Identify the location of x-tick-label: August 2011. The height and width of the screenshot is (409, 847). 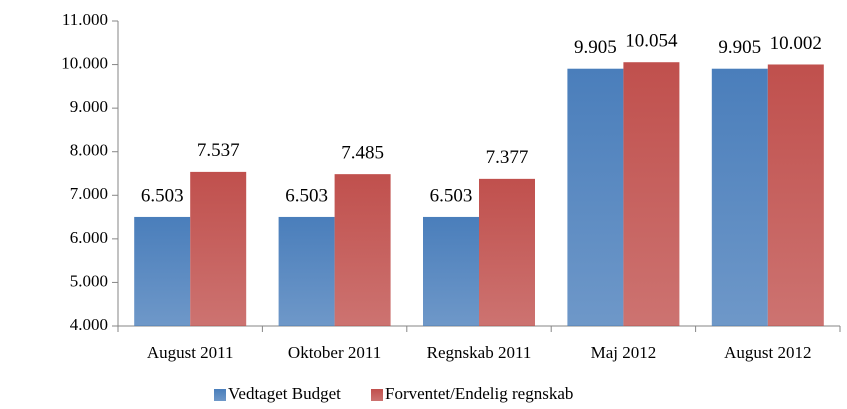
(190, 352).